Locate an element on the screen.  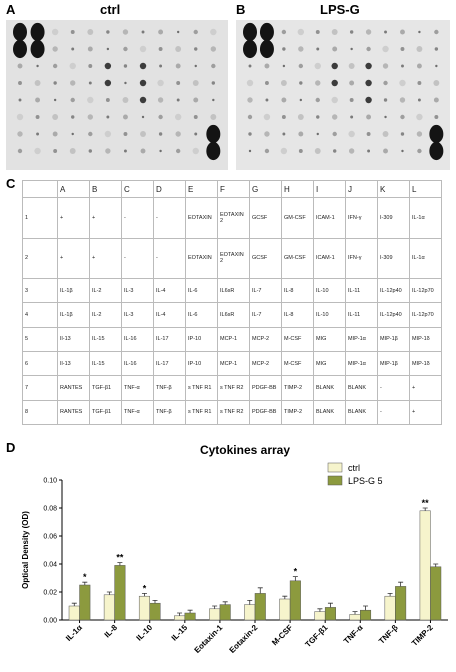
table-cell: IL6sR is located at coordinates (233, 291).